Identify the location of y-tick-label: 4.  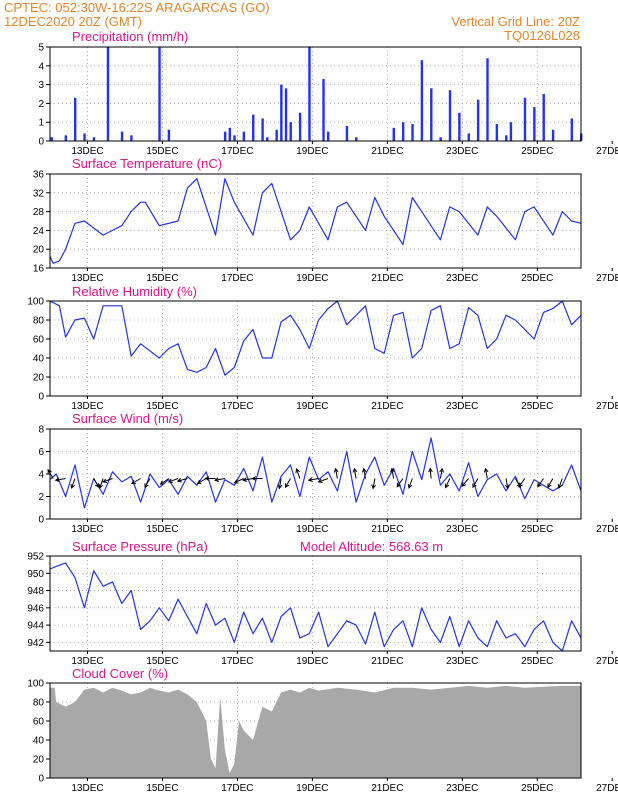
(41, 66).